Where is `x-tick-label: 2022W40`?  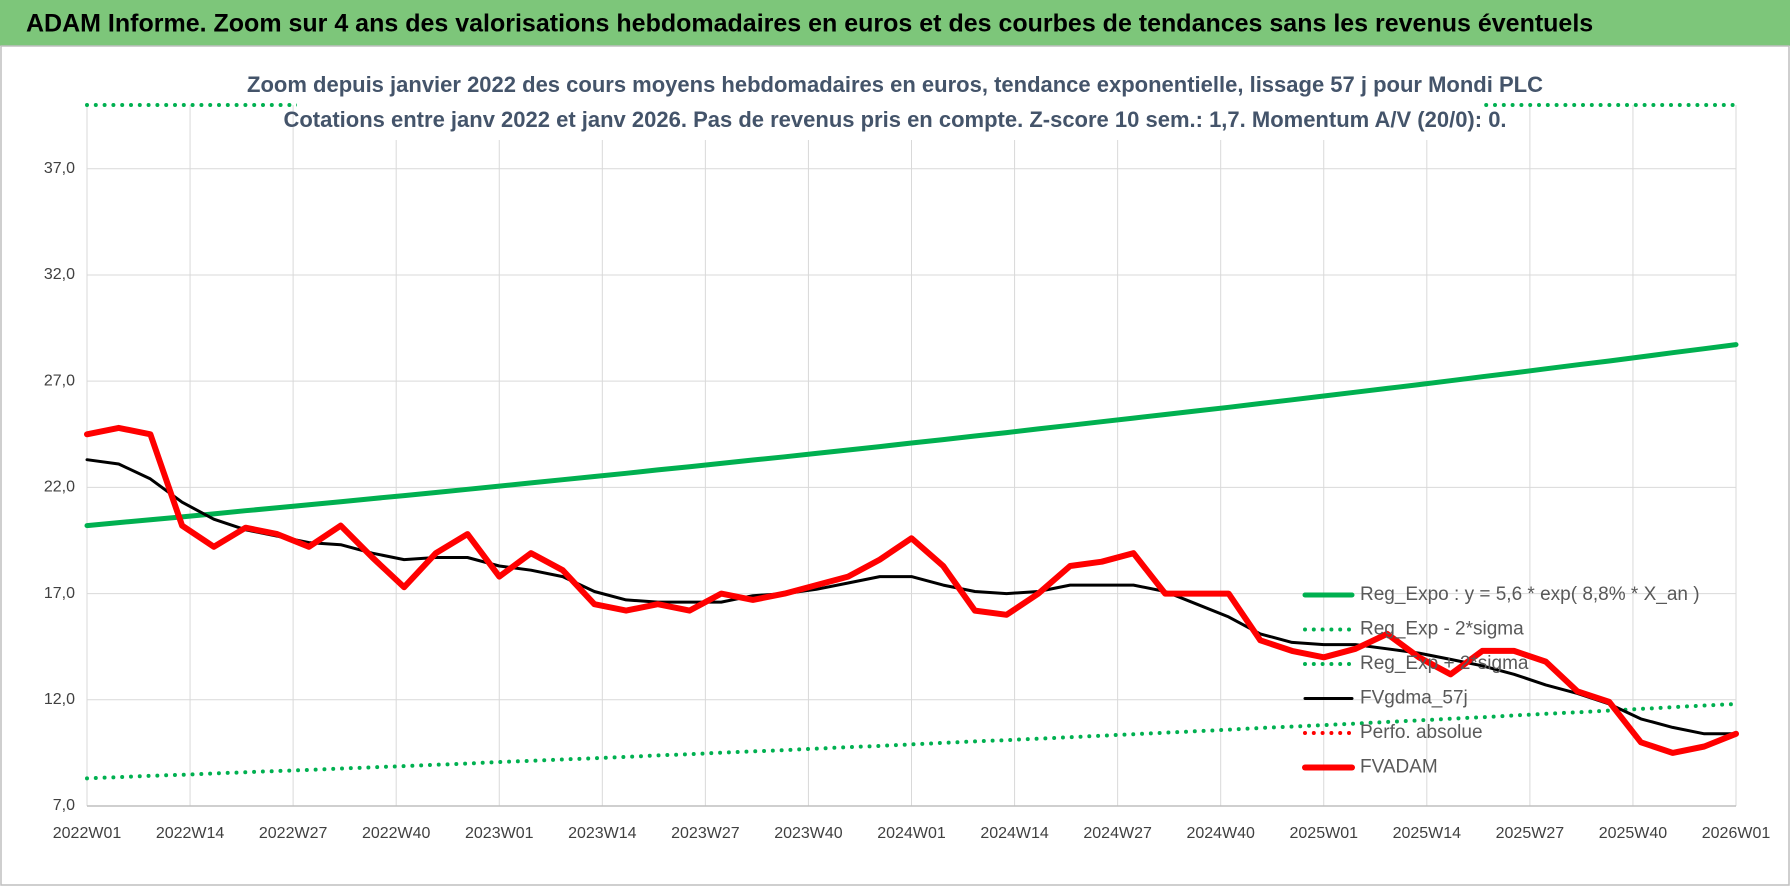
x-tick-label: 2022W40 is located at coordinates (396, 833).